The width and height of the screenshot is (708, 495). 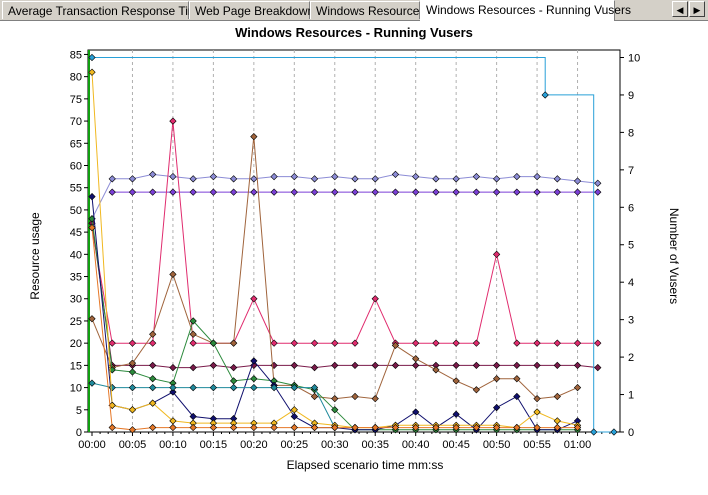 I want to click on y2-tick-label: 6, so click(x=631, y=208).